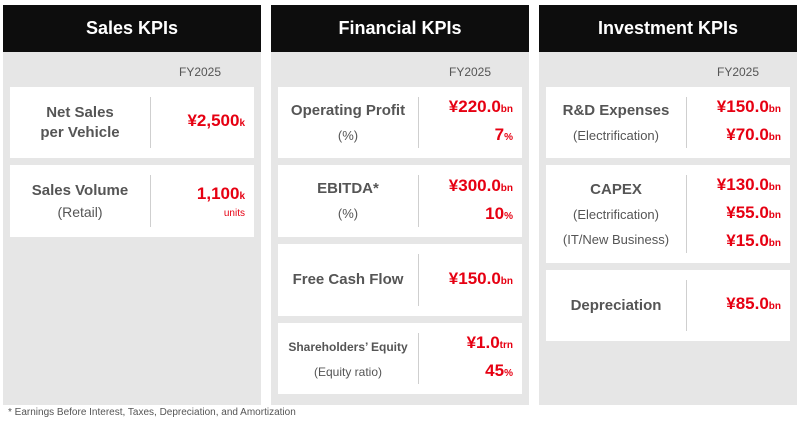 This screenshot has height=424, width=800. I want to click on operating-profit-card: Operating Profit (%) ¥220.0bn 7%, so click(400, 122).